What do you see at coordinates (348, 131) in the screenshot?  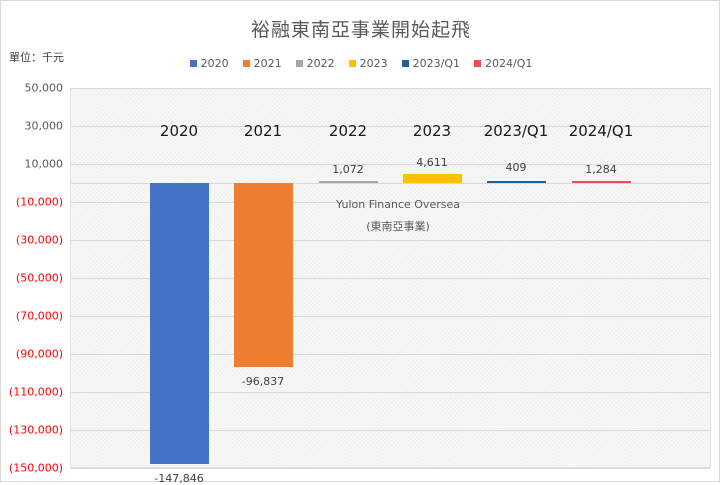 I see `category-label: 2022` at bounding box center [348, 131].